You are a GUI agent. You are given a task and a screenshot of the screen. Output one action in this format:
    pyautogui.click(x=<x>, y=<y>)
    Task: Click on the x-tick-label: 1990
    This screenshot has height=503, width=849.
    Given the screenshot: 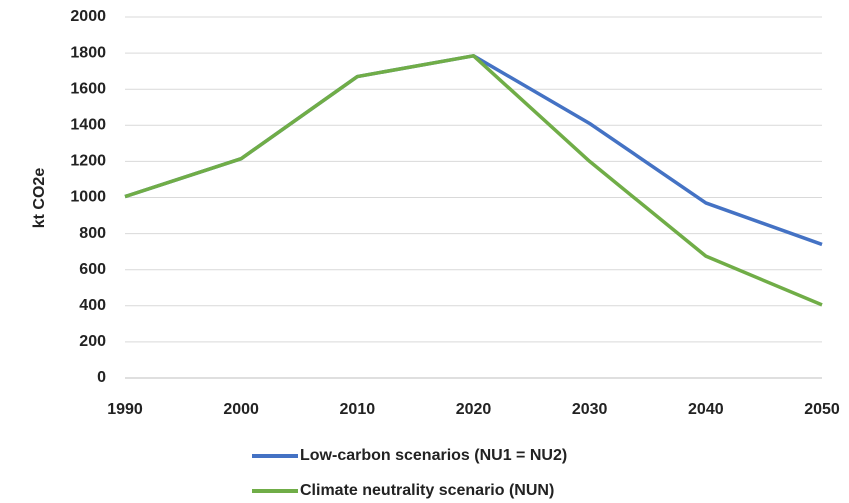 What is the action you would take?
    pyautogui.click(x=125, y=409)
    